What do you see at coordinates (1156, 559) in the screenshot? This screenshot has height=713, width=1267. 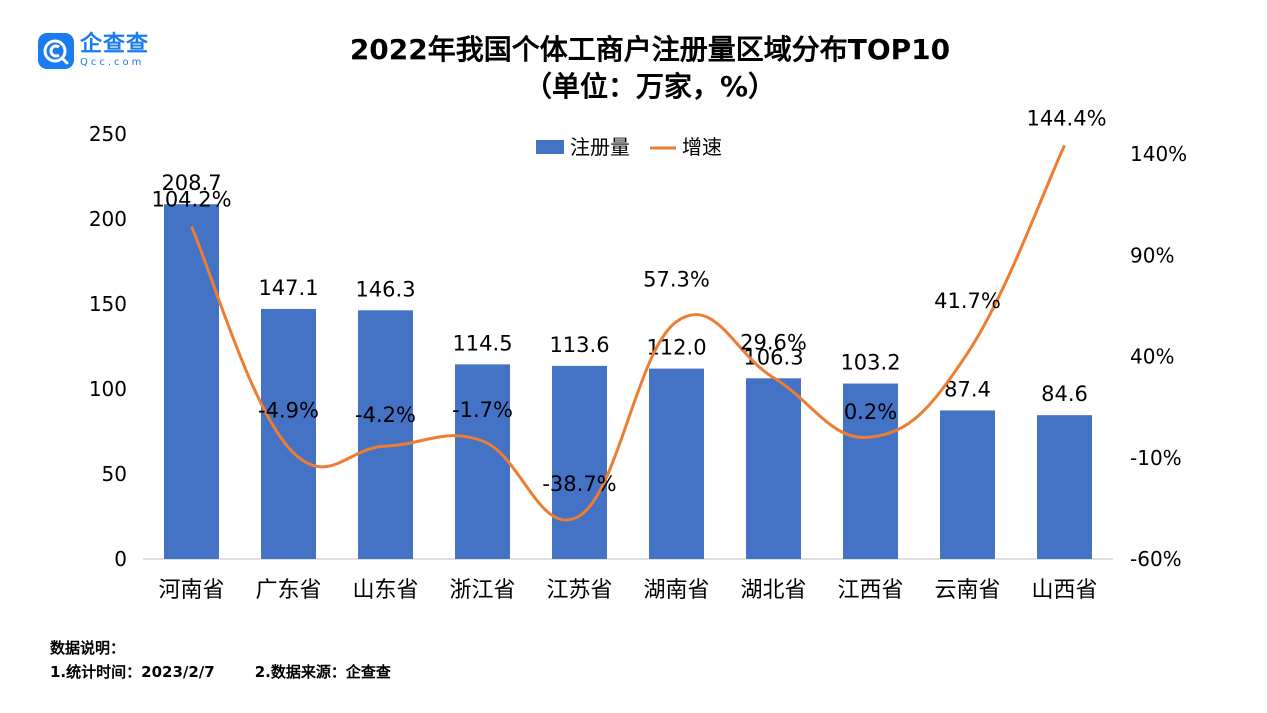 I see `y-right-tick-label: -60%` at bounding box center [1156, 559].